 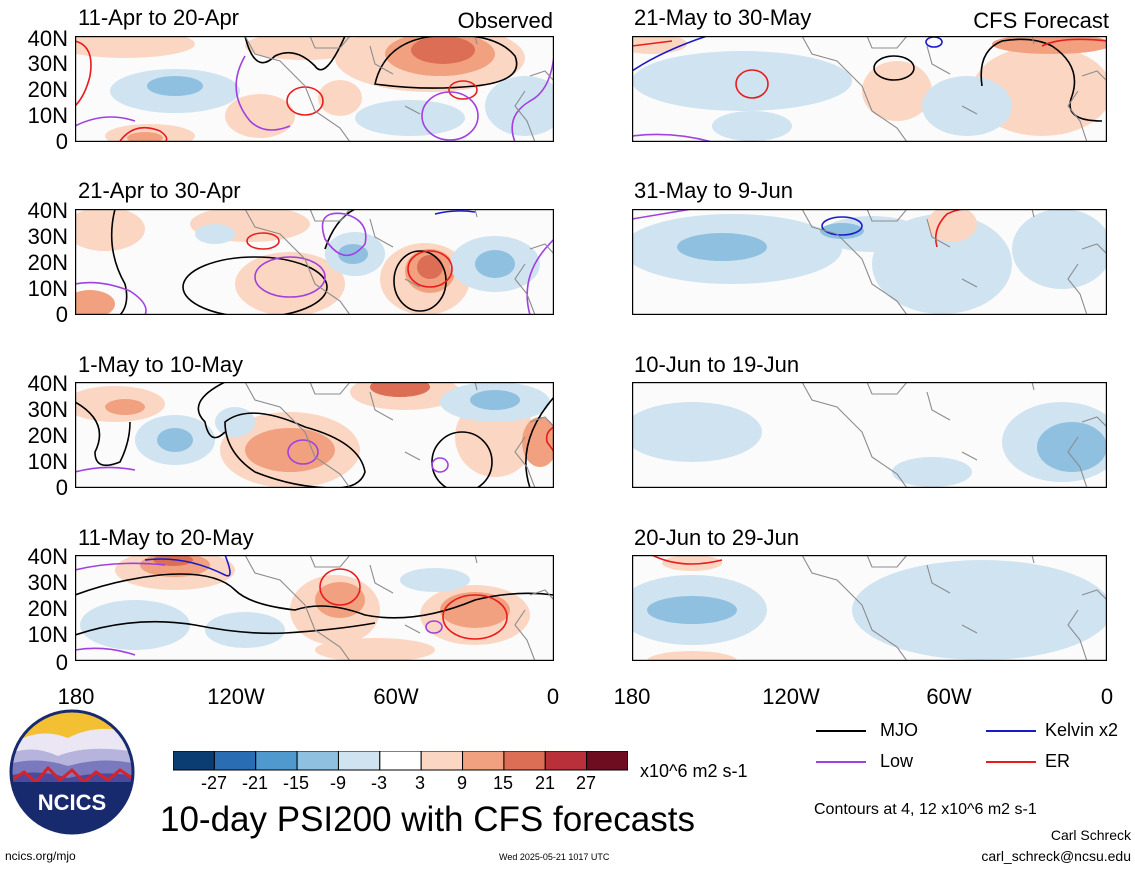 What do you see at coordinates (553, 696) in the screenshot?
I see `lon-label-obs: 0` at bounding box center [553, 696].